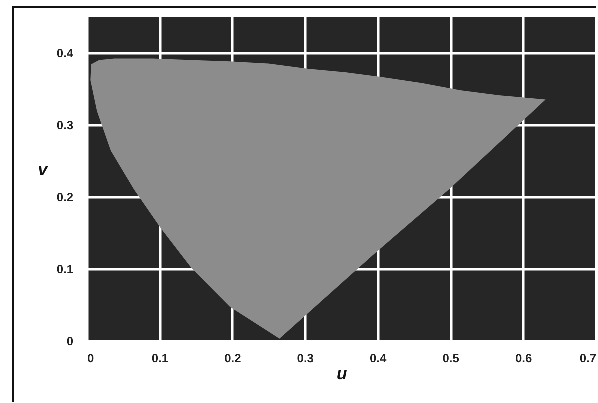  Describe the element at coordinates (233, 359) in the screenshot. I see `x-tick-label: 0.2` at that location.